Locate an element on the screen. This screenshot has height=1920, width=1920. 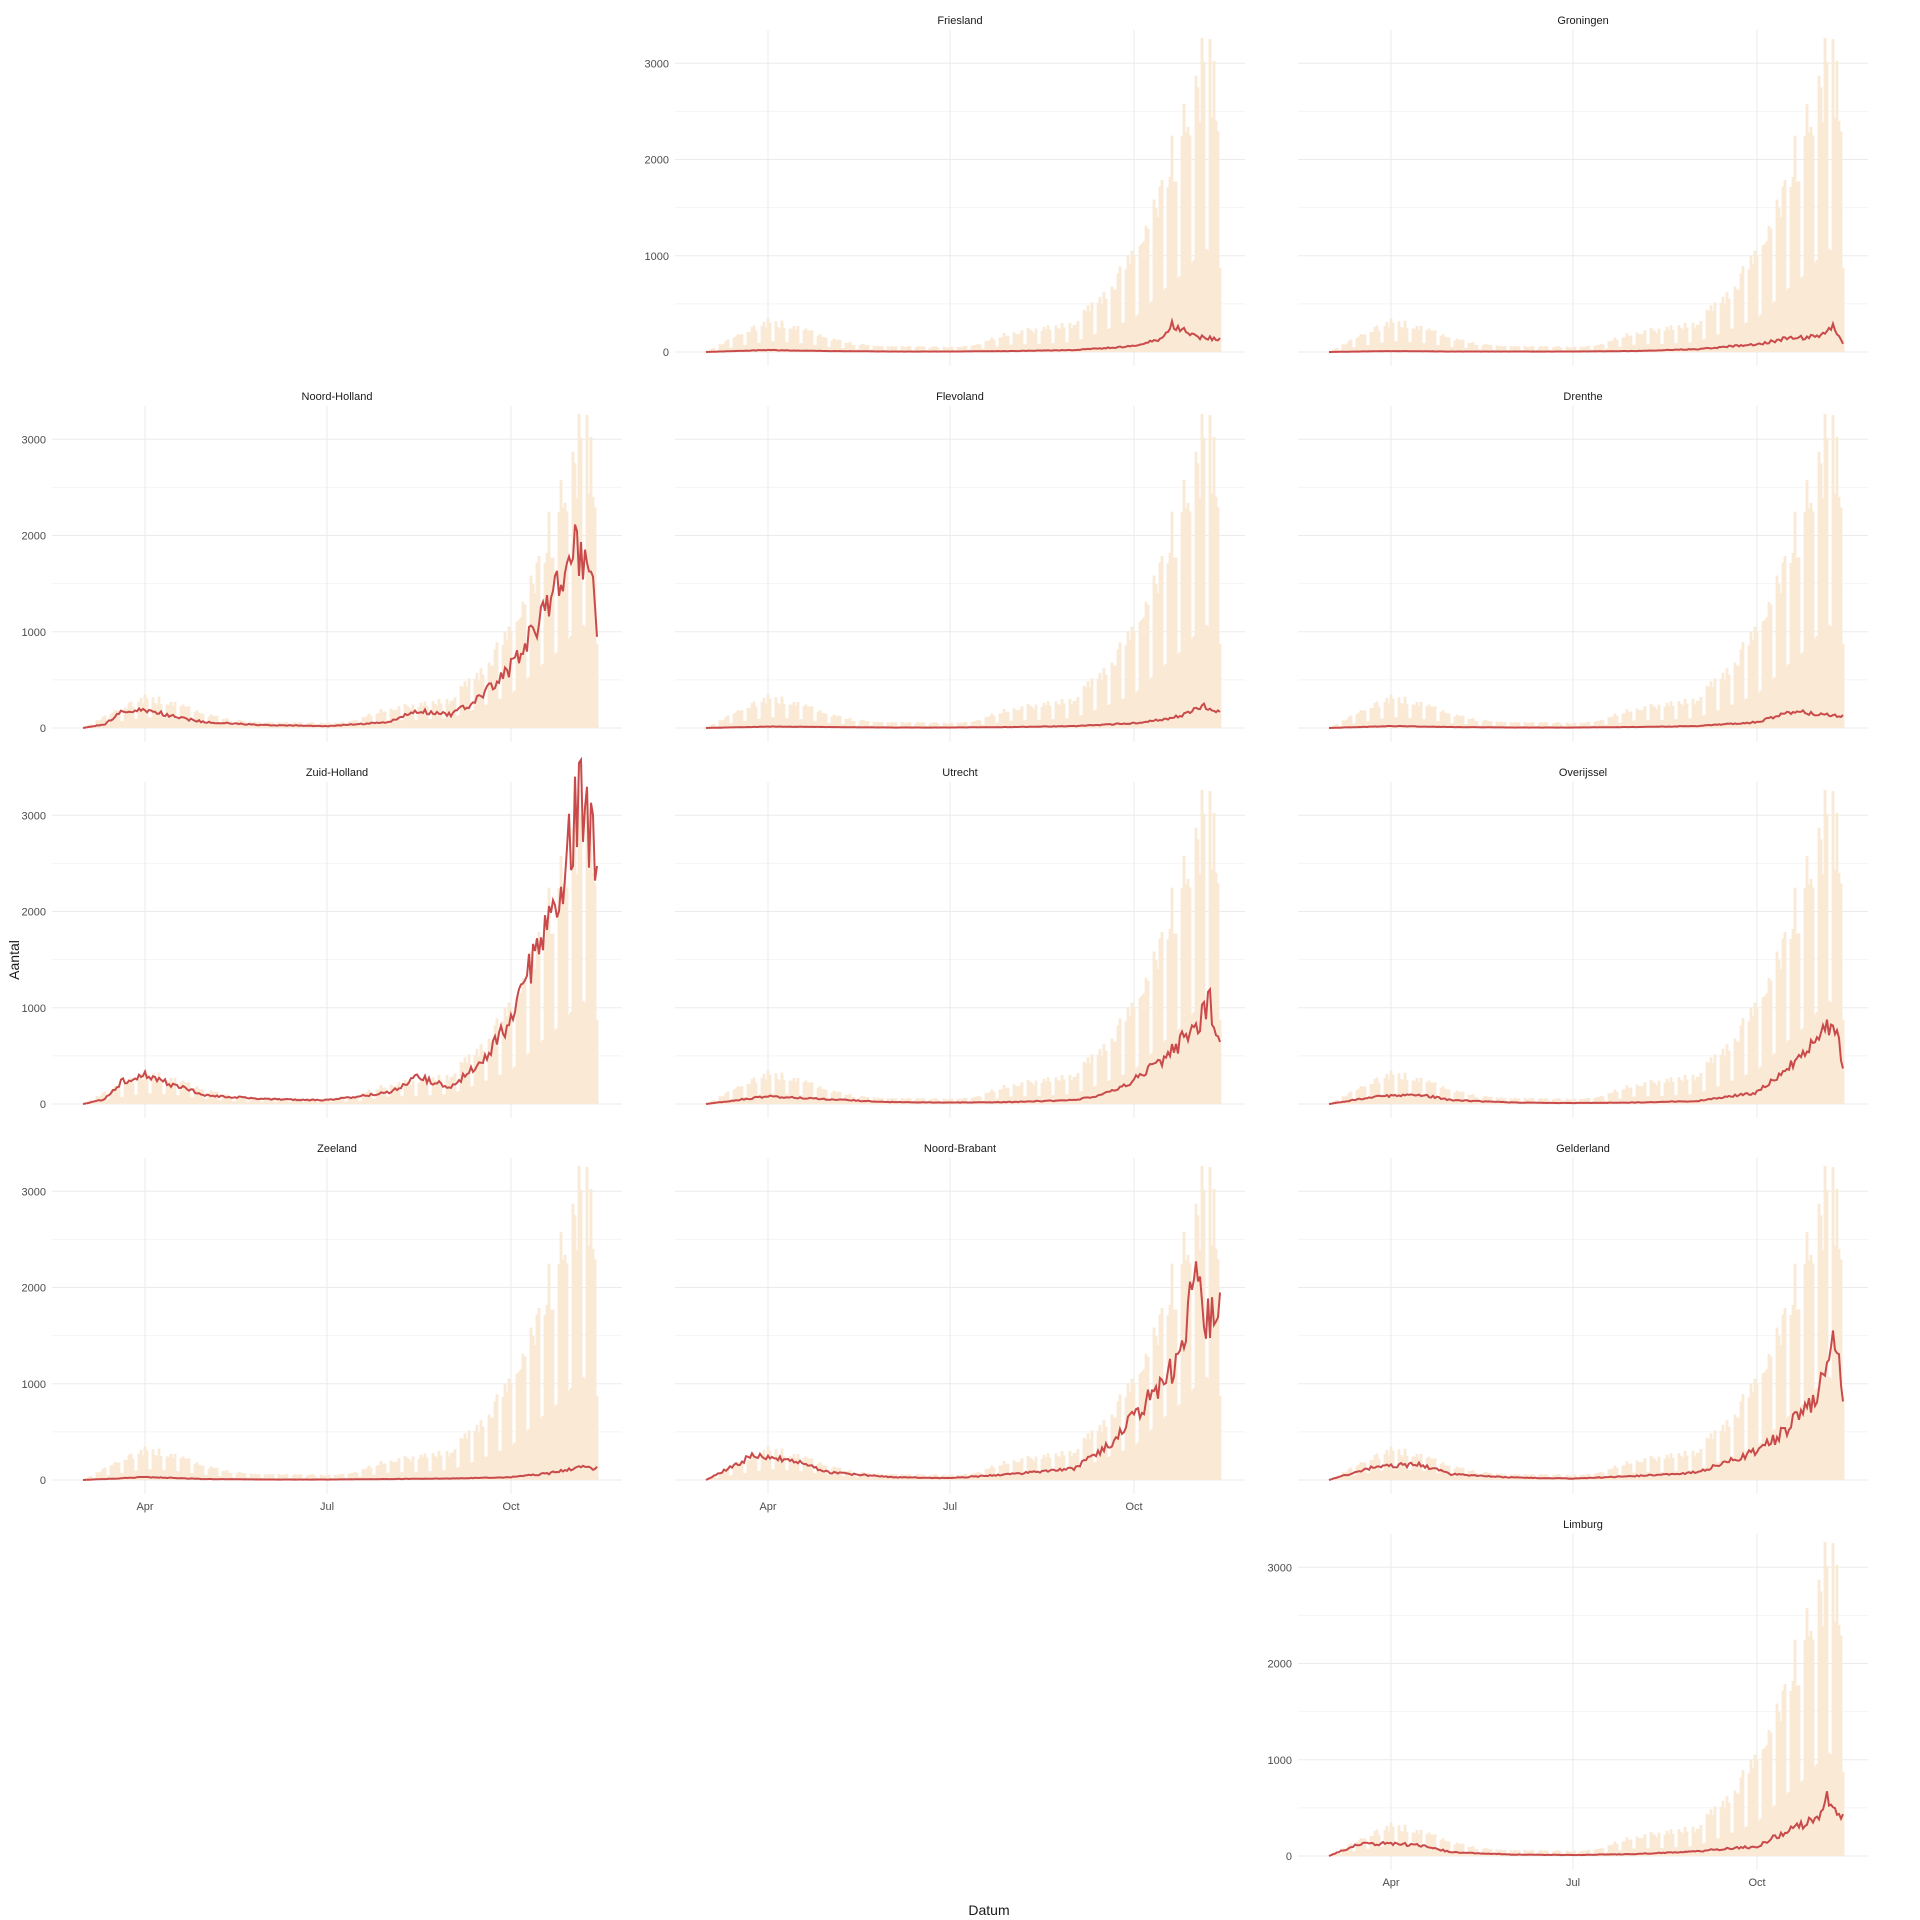
facet-panel: Zeeland is located at coordinates (337, 1318).